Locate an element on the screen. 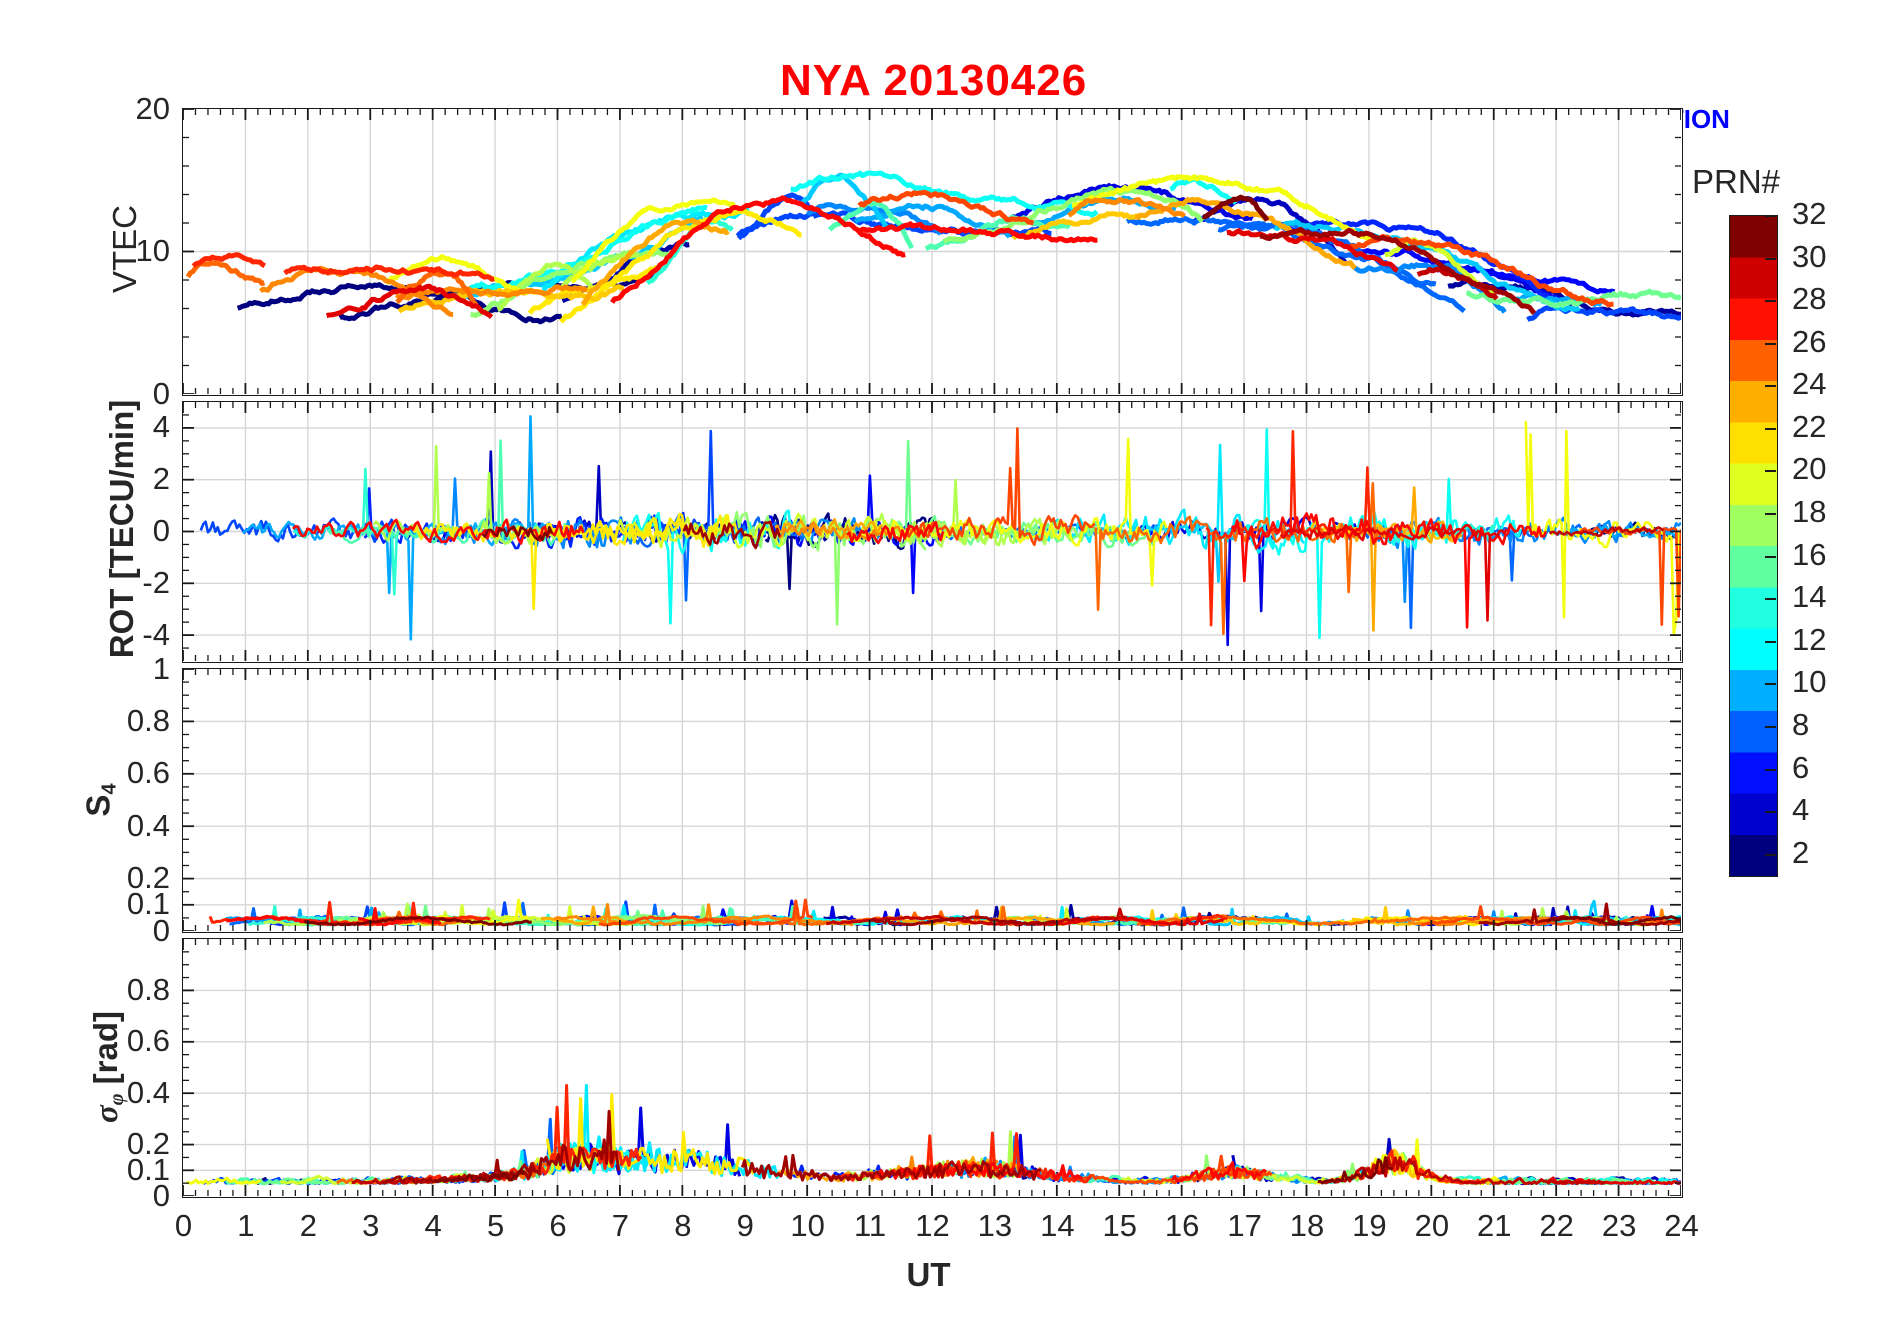 The height and width of the screenshot is (1330, 1902). ytick-label-s4-4: 0.6 is located at coordinates (148, 773).